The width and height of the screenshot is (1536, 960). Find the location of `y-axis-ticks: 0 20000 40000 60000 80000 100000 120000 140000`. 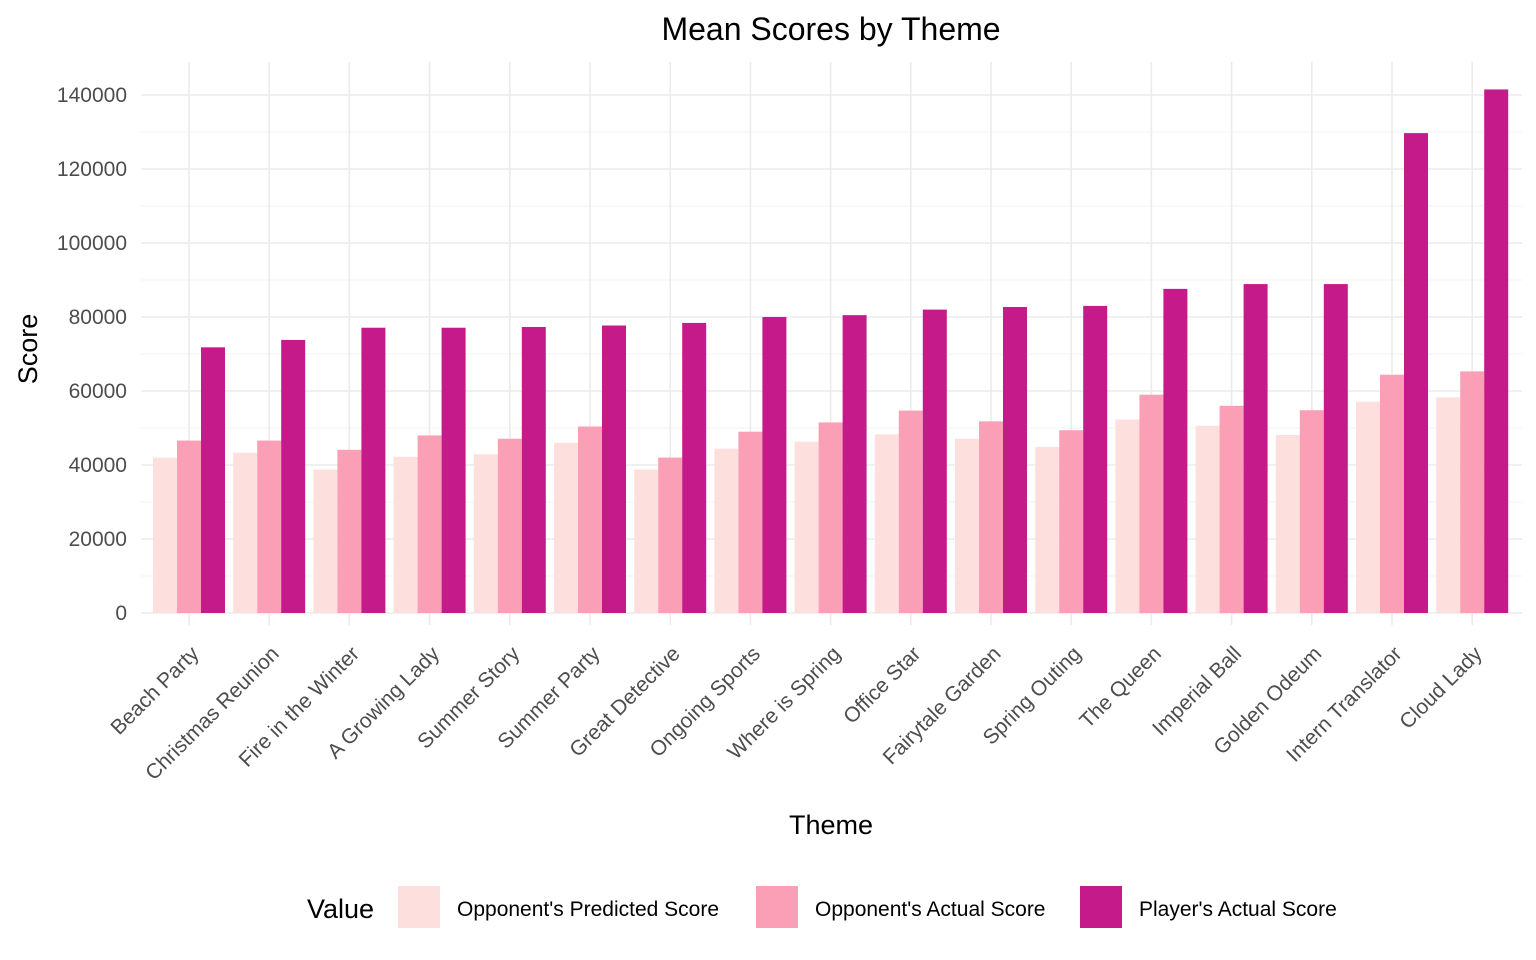

y-axis-ticks: 0 20000 40000 60000 80000 100000 120000 140000 is located at coordinates (92, 354).